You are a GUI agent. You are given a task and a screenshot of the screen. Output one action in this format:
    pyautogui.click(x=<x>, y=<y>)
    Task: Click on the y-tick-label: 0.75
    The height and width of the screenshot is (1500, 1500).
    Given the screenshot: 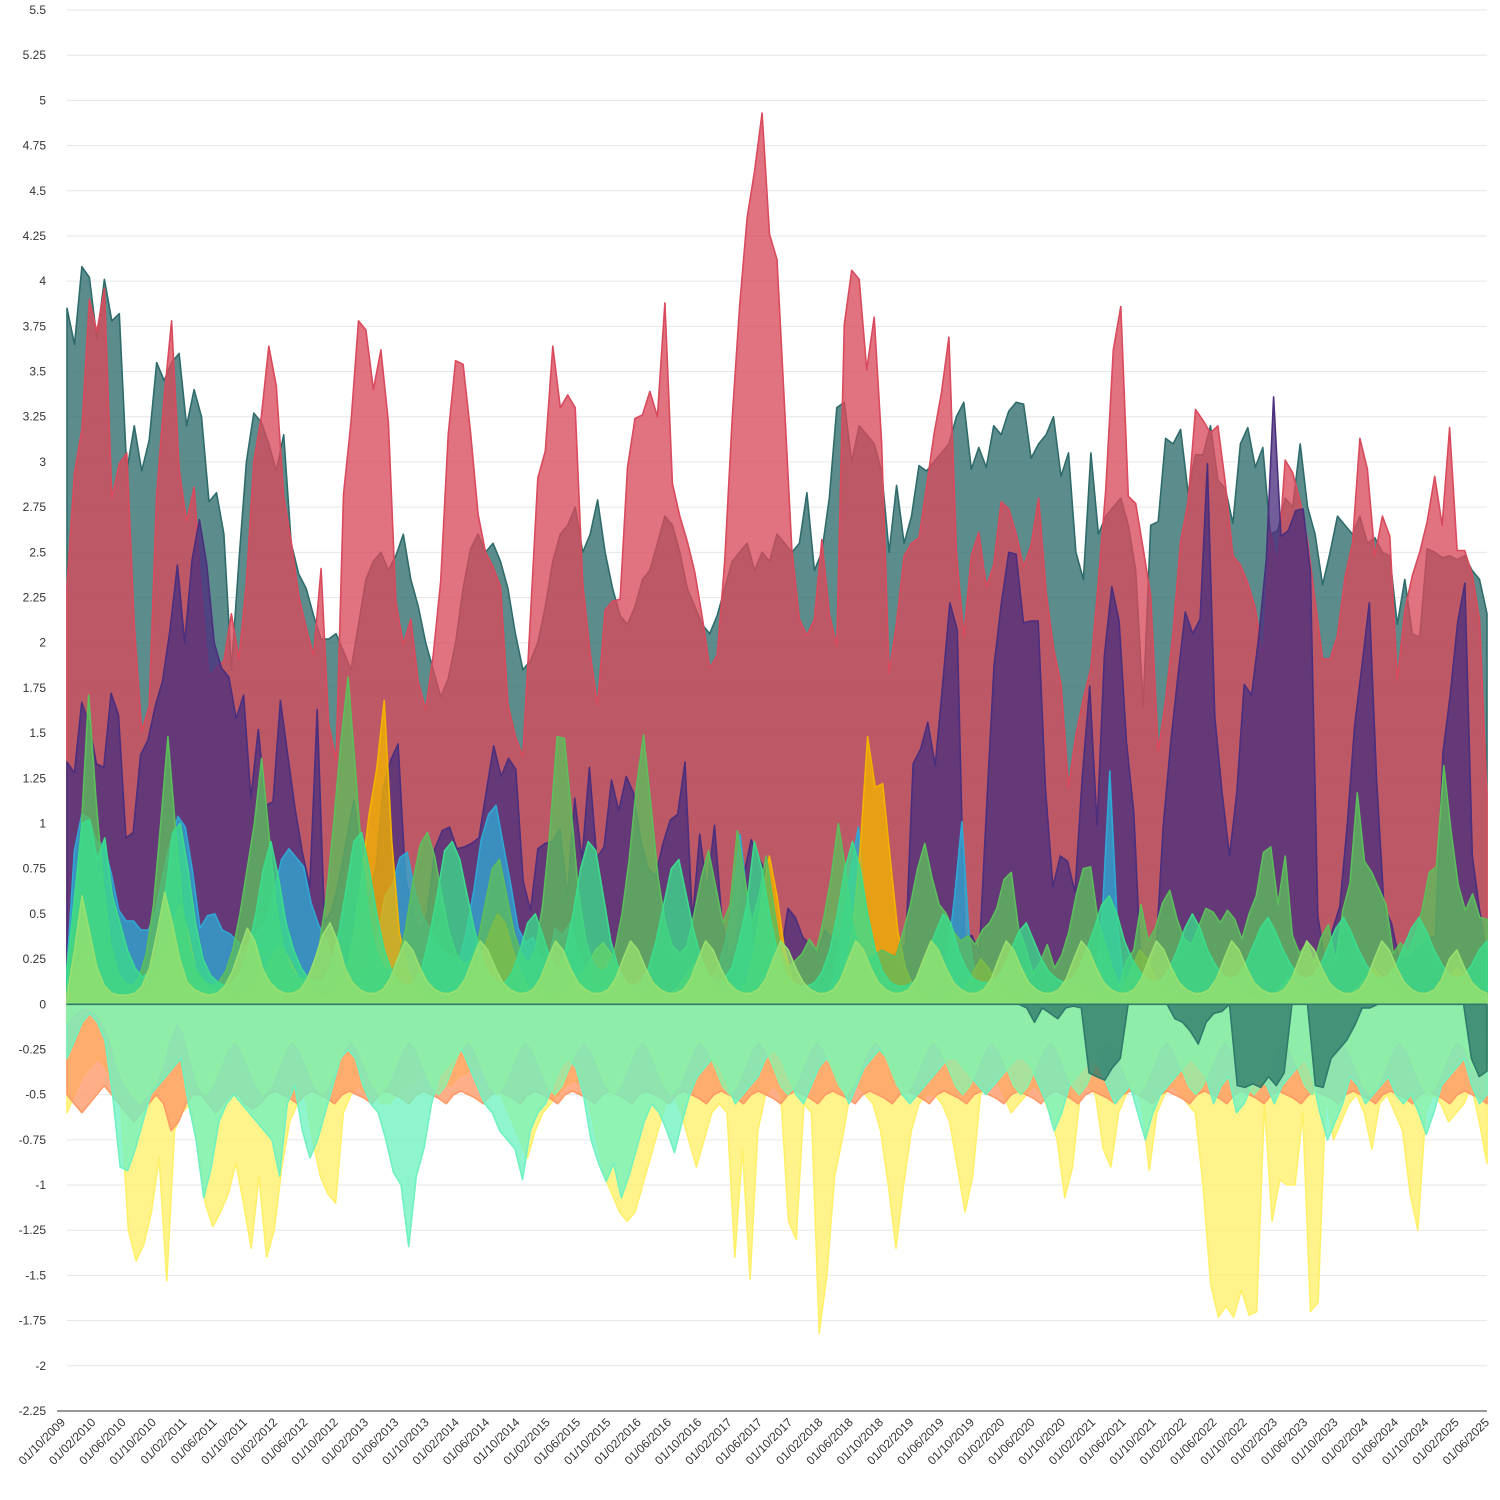 What is the action you would take?
    pyautogui.click(x=35, y=869)
    